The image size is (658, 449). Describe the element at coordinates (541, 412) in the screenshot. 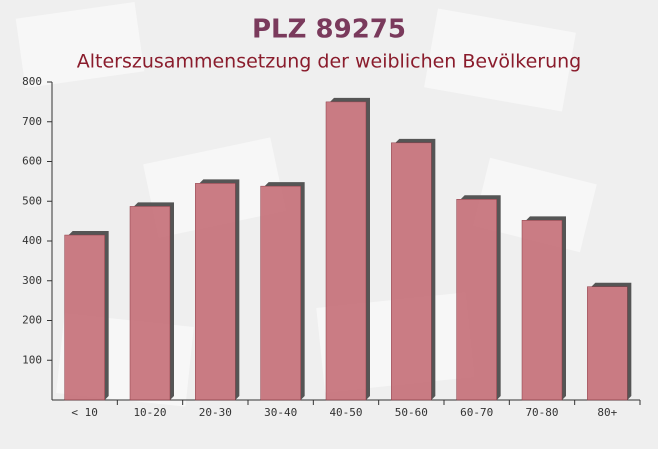

I see `x-tick-label: 70-80` at that location.